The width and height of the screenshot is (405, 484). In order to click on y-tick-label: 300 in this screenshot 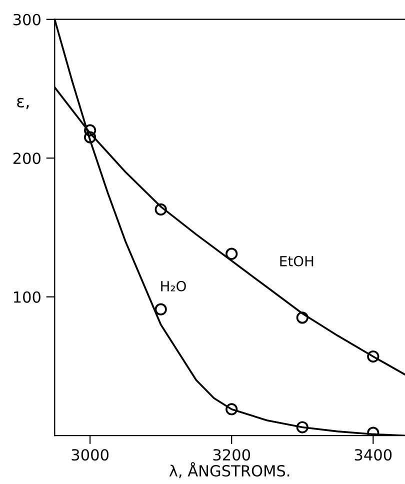, I will do `click(26, 20)`.